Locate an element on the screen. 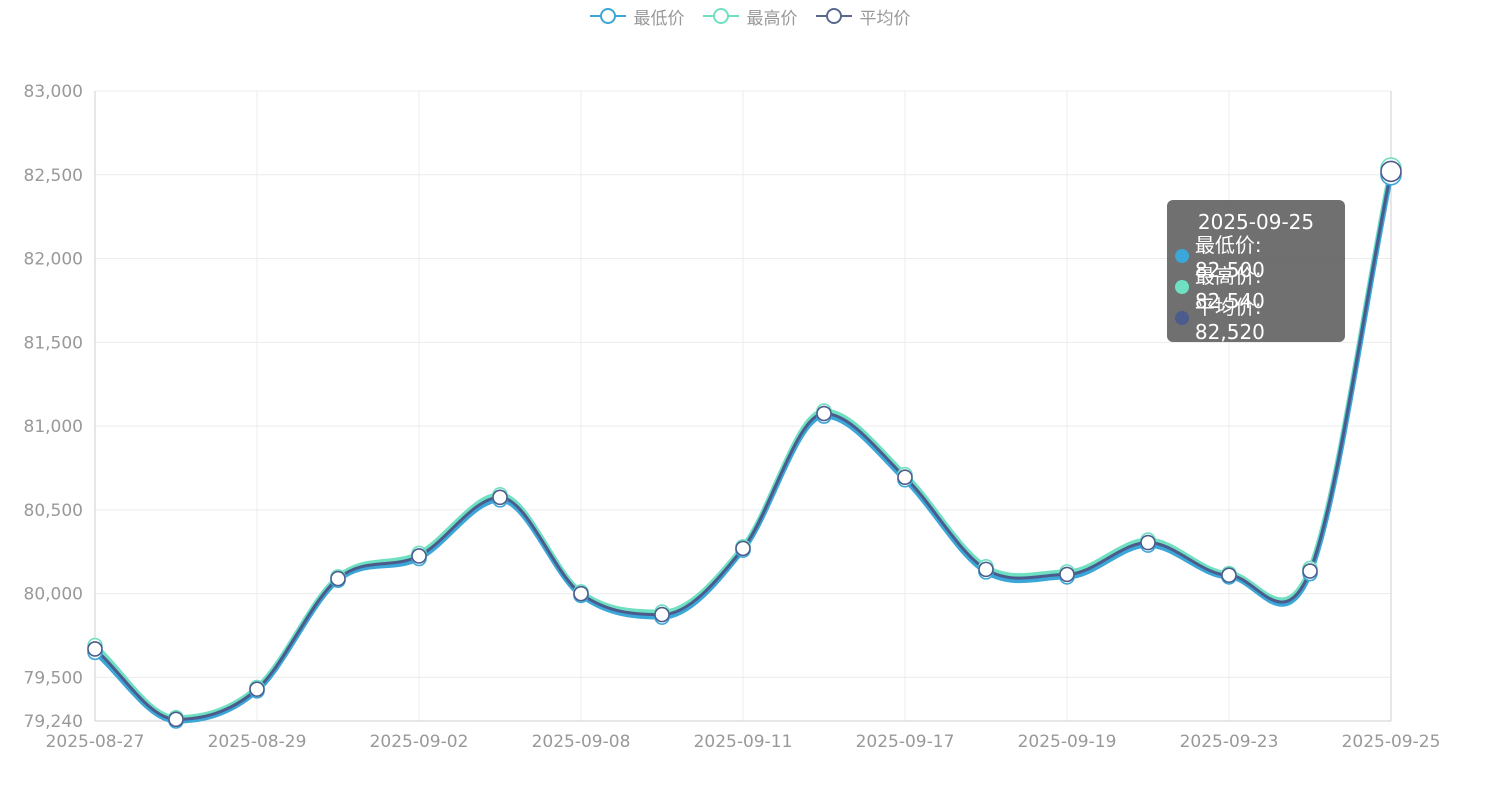 The height and width of the screenshot is (792, 1500). y-tick-label: 82,500 is located at coordinates (53, 176).